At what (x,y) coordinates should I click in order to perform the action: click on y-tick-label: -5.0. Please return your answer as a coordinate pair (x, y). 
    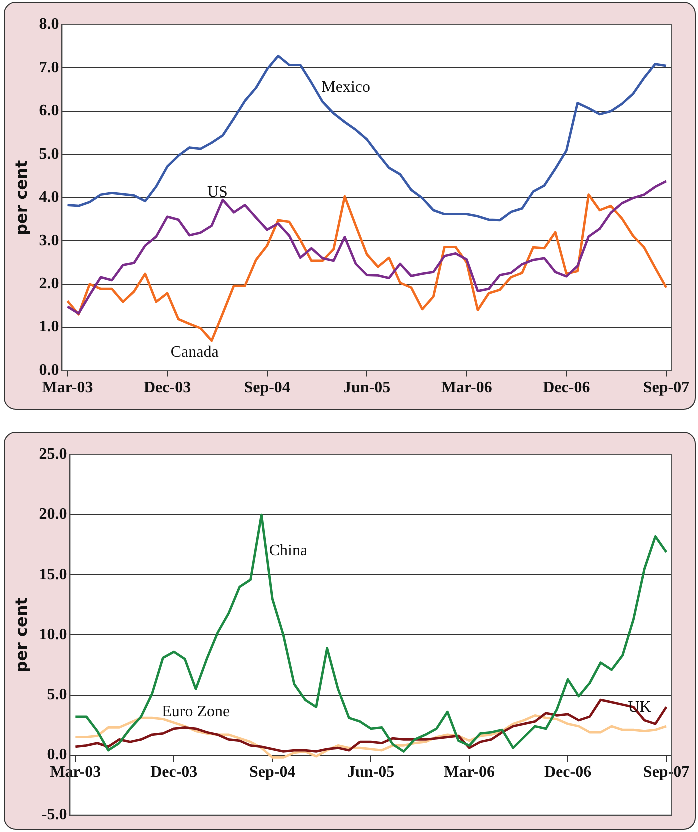
    Looking at the image, I should click on (55, 815).